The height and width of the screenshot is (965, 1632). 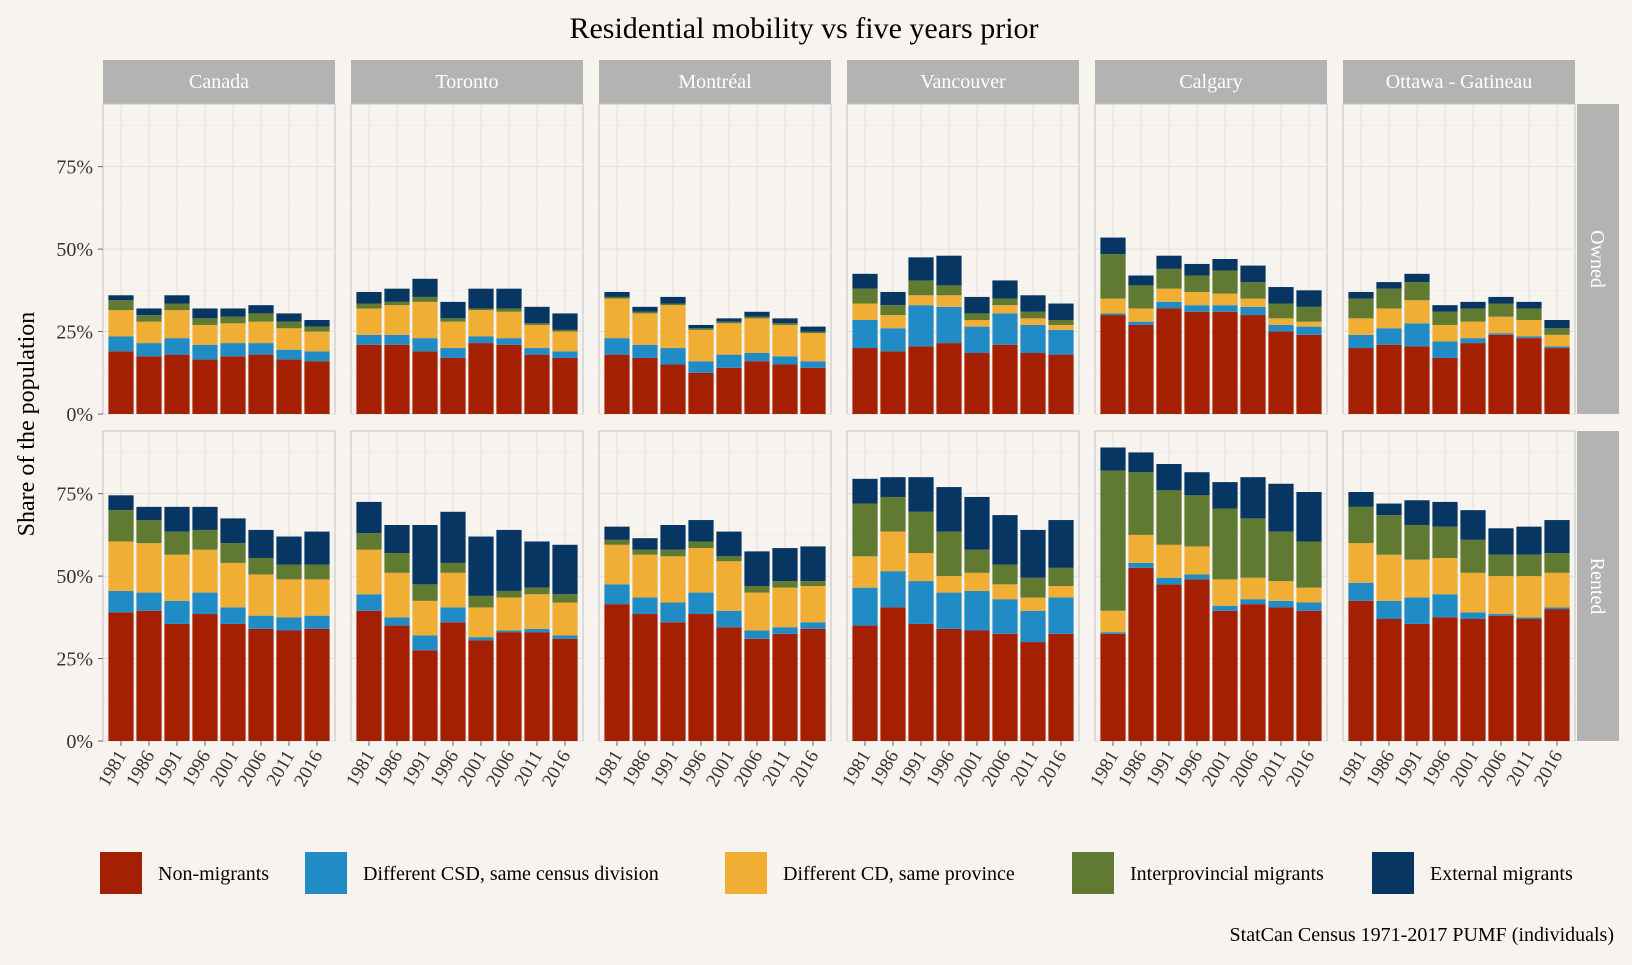 What do you see at coordinates (1598, 586) in the screenshot?
I see `row-strip-rented: Rented` at bounding box center [1598, 586].